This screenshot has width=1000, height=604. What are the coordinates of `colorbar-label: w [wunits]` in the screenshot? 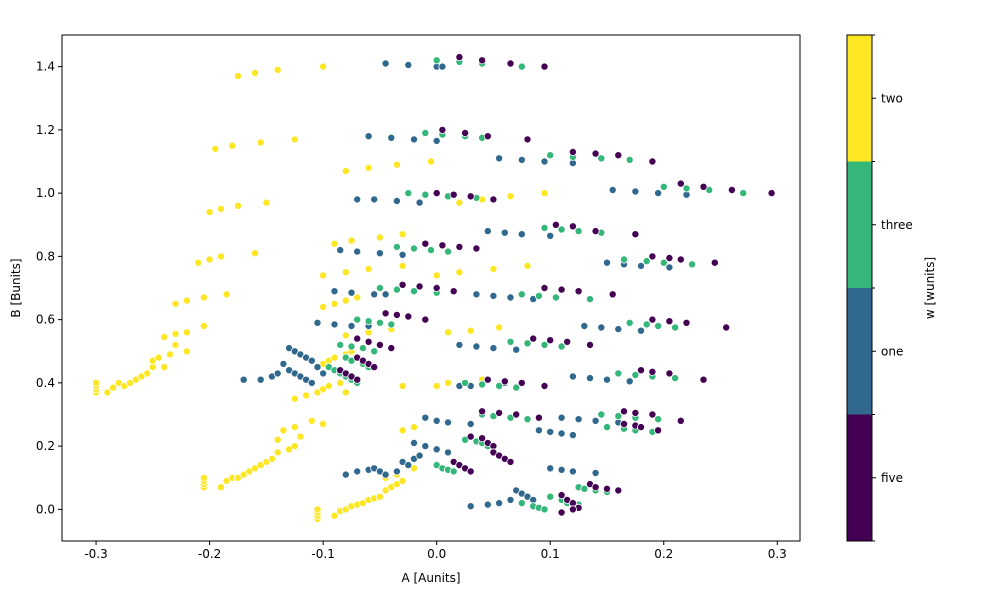 It's located at (930, 288).